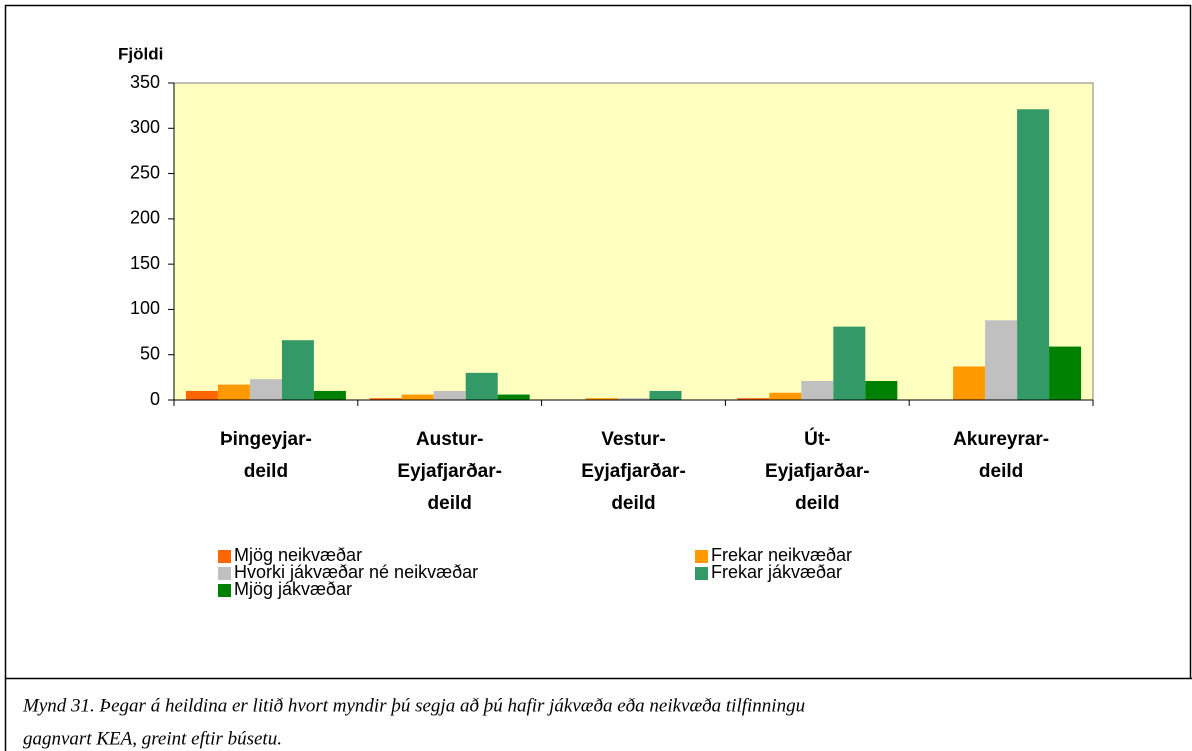 The image size is (1192, 751). What do you see at coordinates (776, 572) in the screenshot?
I see `legend-label: Frekar jákvæðar` at bounding box center [776, 572].